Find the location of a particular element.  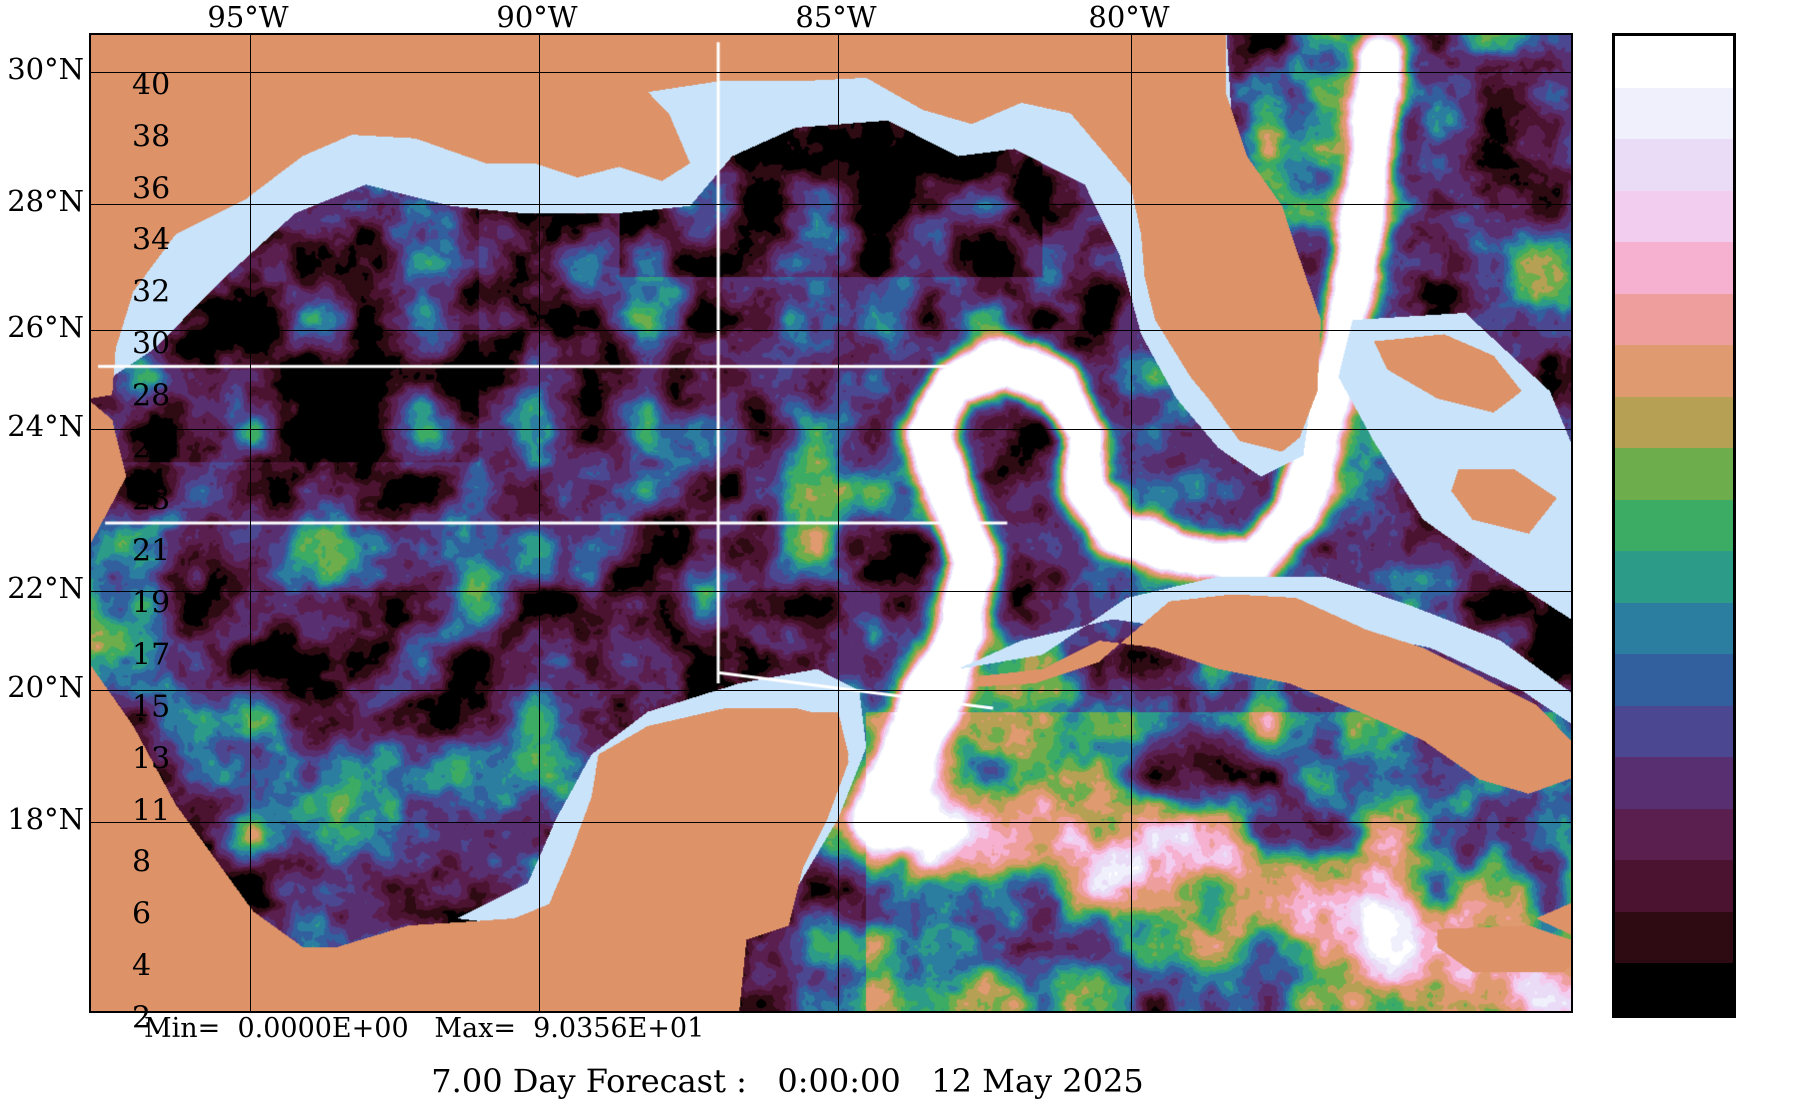

min-max-readout: Min= 0.0000E+00 Max= 9.0356E+01 is located at coordinates (424, 1028).